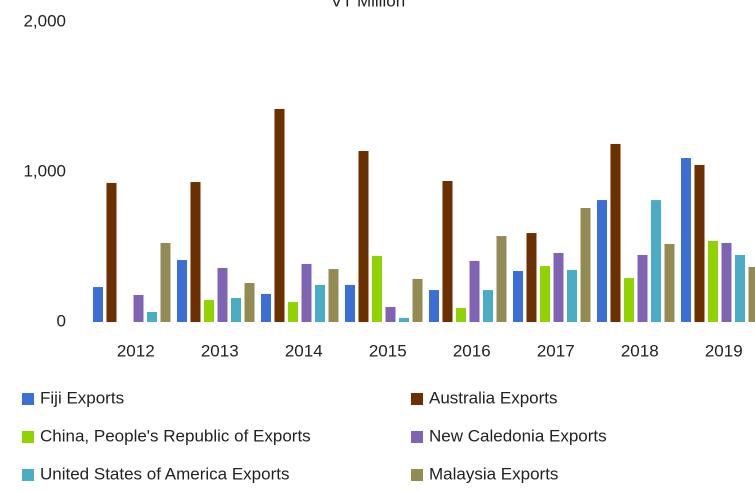 The width and height of the screenshot is (755, 491). I want to click on x-tick-label: 2012, so click(136, 350).